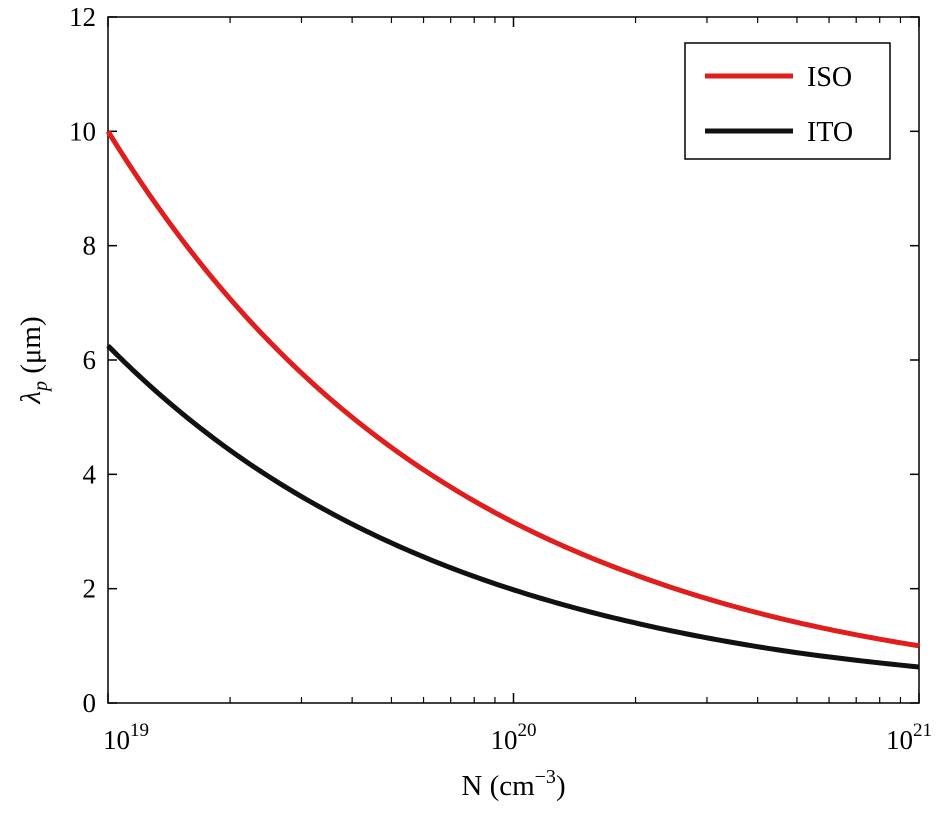 This screenshot has width=945, height=817. Describe the element at coordinates (90, 360) in the screenshot. I see `y-tick-label: 6` at that location.